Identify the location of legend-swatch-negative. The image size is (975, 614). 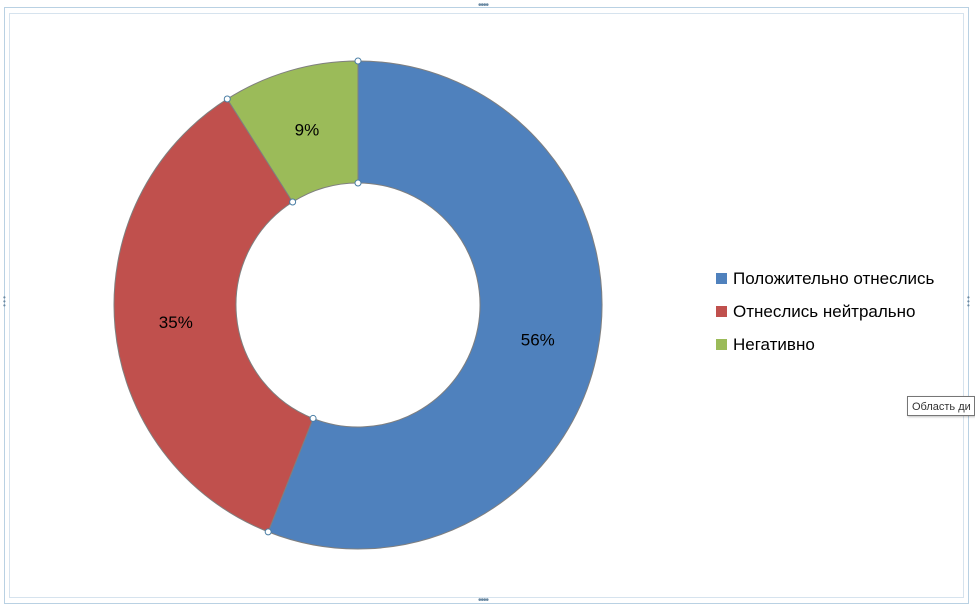
(721, 344).